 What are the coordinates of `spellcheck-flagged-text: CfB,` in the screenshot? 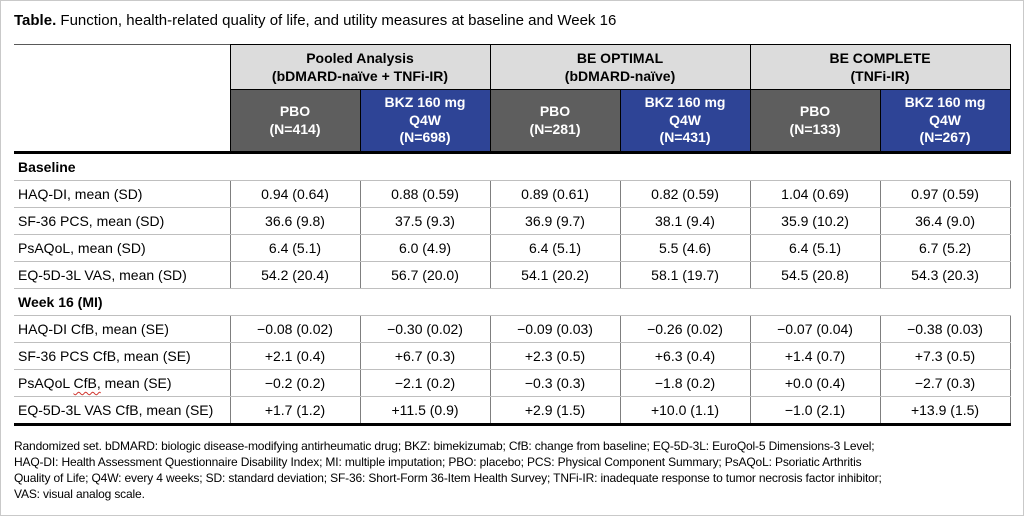 It's located at (87, 382).